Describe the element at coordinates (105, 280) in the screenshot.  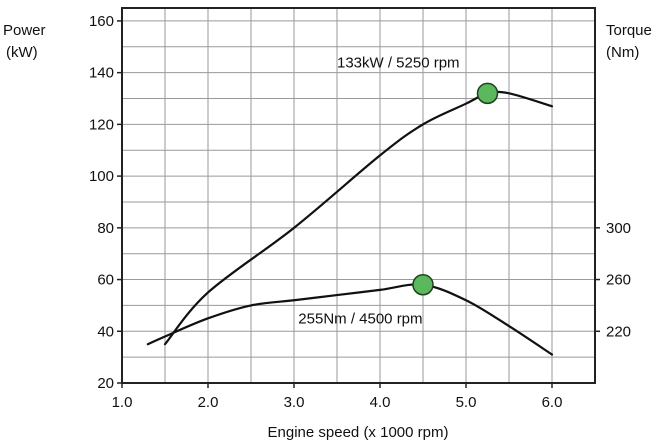
I see `y-left-tick-label: 60` at that location.